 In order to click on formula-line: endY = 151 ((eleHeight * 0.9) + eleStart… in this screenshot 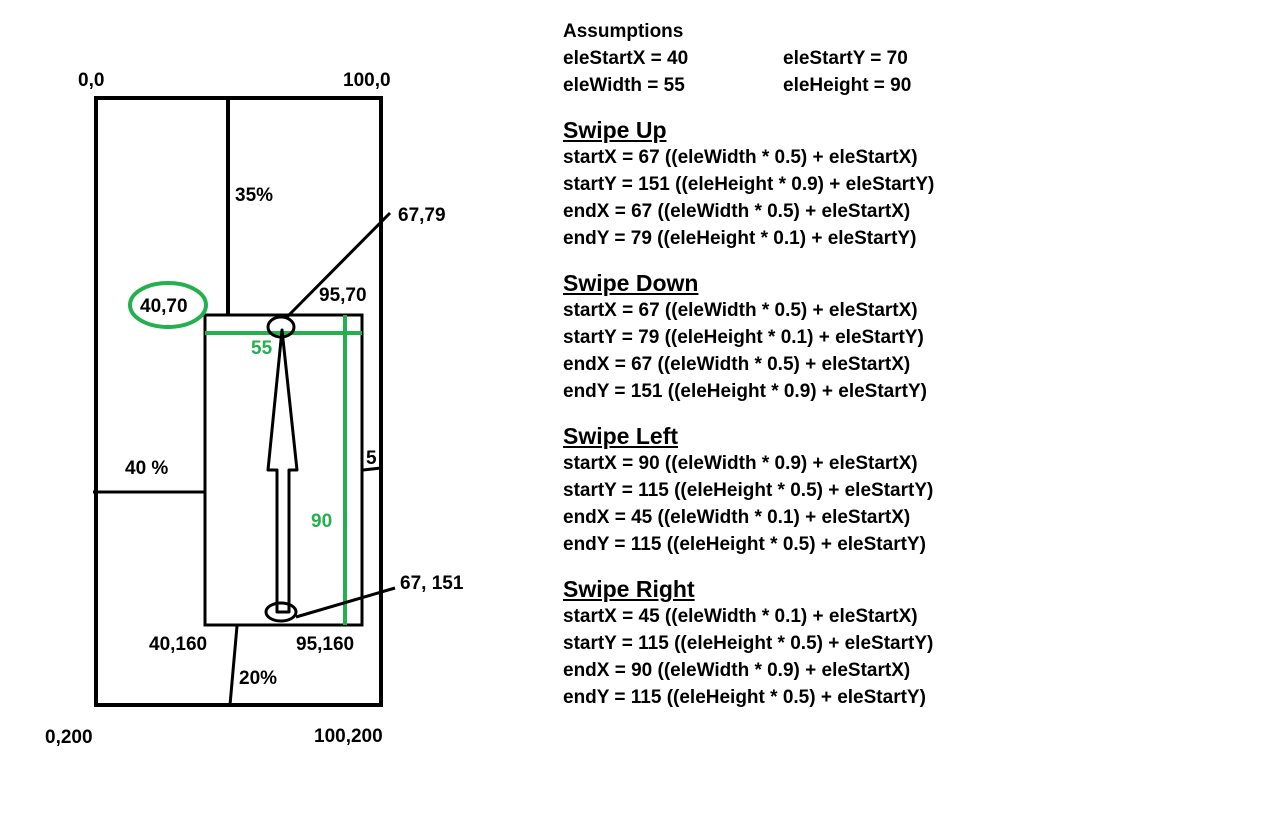, I will do `click(745, 391)`.